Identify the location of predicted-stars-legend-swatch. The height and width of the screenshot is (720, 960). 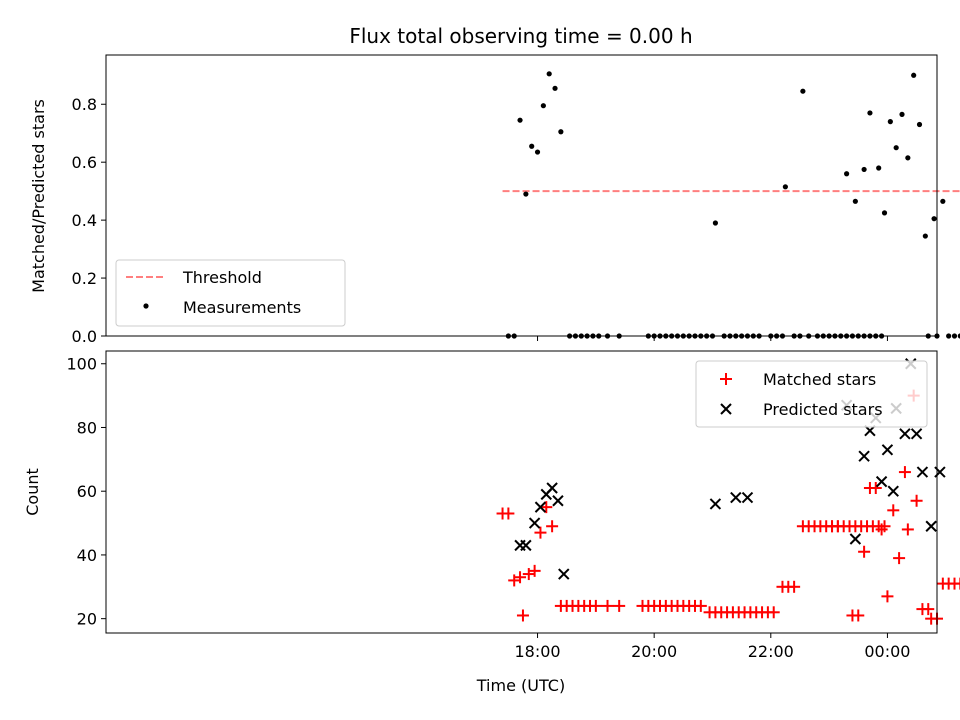
(726, 409).